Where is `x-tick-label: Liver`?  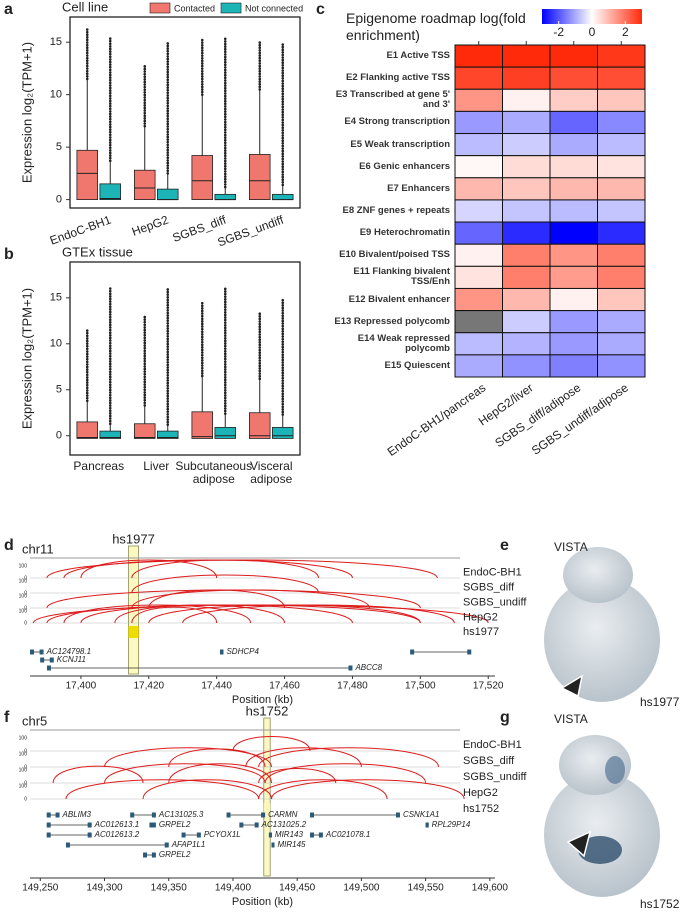 x-tick-label: Liver is located at coordinates (156, 466).